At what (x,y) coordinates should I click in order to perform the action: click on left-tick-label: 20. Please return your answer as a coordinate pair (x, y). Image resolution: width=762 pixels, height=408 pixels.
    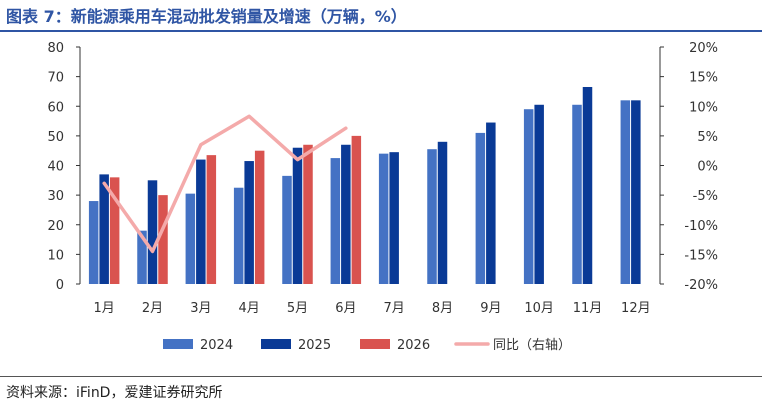
    Looking at the image, I should click on (55, 226).